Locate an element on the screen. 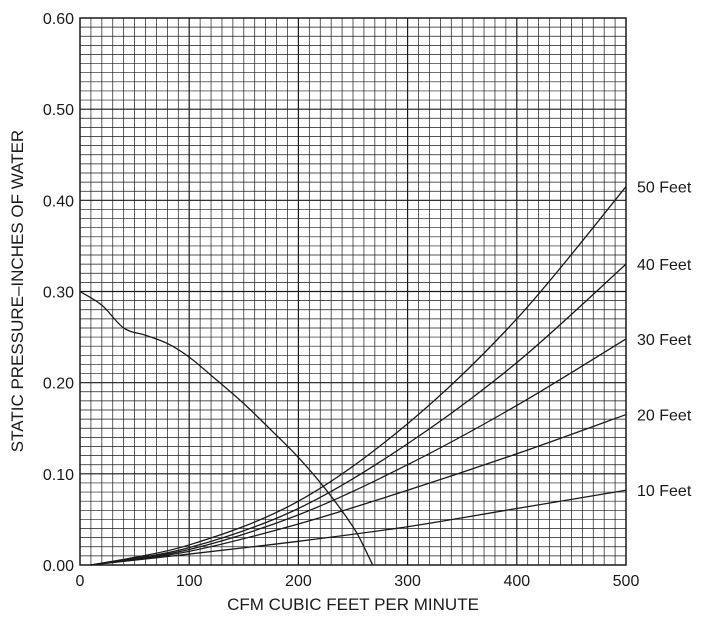 This screenshot has width=715, height=620. x-tick-label: 200 is located at coordinates (298, 581).